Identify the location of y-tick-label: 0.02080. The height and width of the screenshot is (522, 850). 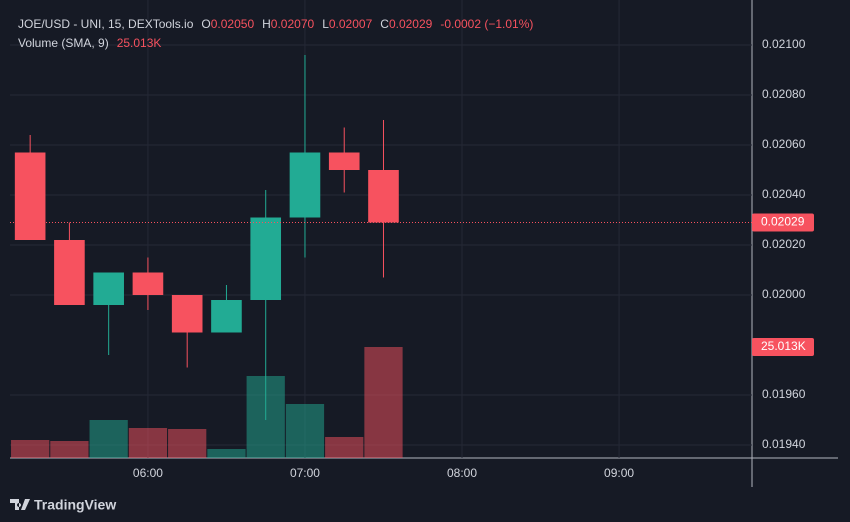
(784, 94).